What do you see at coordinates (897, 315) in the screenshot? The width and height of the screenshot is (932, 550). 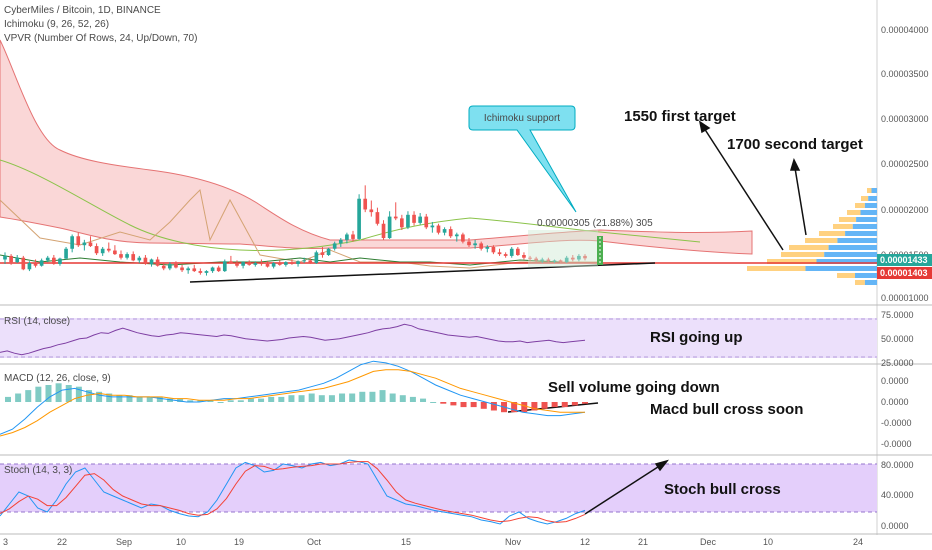 I see `rsi-tick: 75.0000` at bounding box center [897, 315].